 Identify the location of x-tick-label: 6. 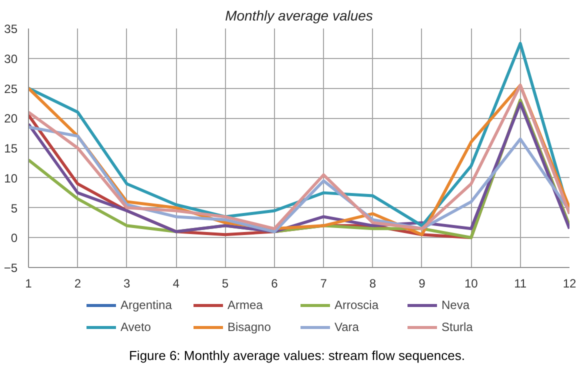
(274, 283).